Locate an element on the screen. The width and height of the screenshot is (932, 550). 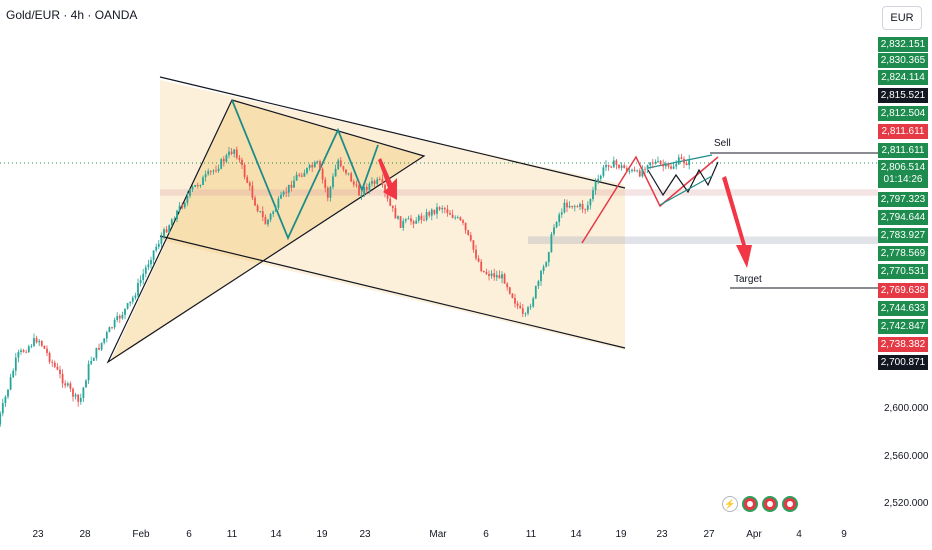
x-tick-label: 11 is located at coordinates (531, 534).